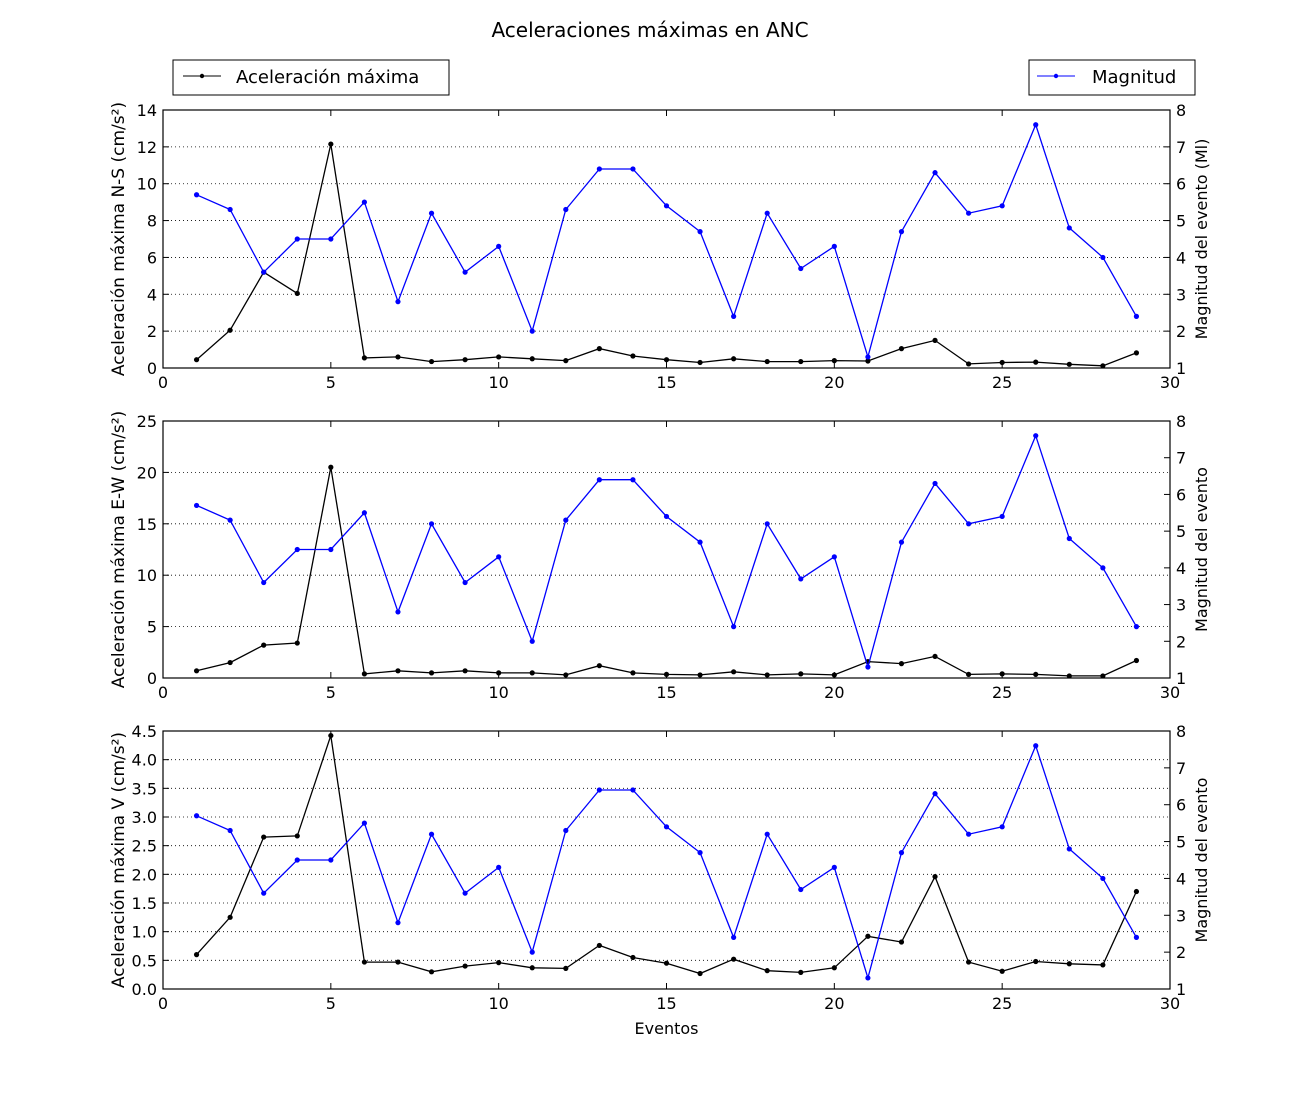 This screenshot has height=1100, width=1300. I want to click on legend-left-label: Aceleración máxima, so click(327, 77).